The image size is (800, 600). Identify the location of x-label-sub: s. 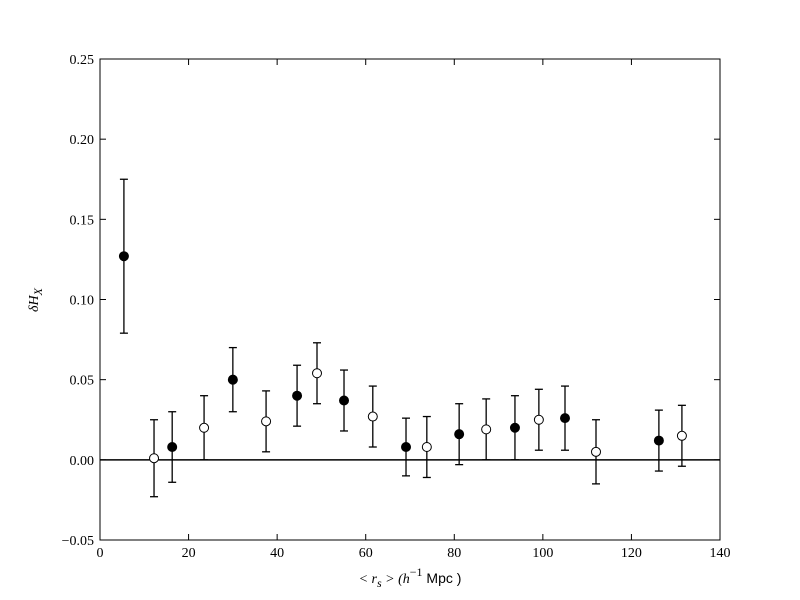
(379, 583).